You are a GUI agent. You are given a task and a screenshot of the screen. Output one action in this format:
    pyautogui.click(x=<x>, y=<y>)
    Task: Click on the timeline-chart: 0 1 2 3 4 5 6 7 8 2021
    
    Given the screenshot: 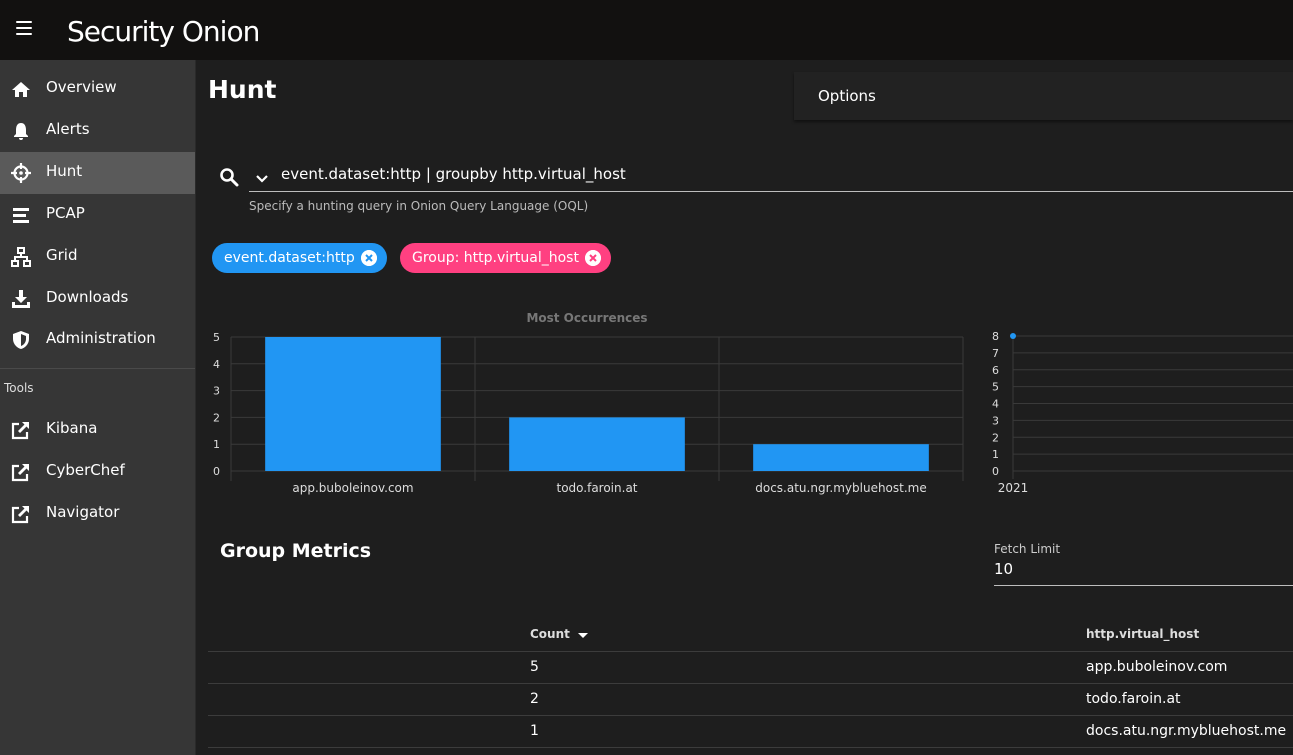 What is the action you would take?
    pyautogui.click(x=1142, y=412)
    